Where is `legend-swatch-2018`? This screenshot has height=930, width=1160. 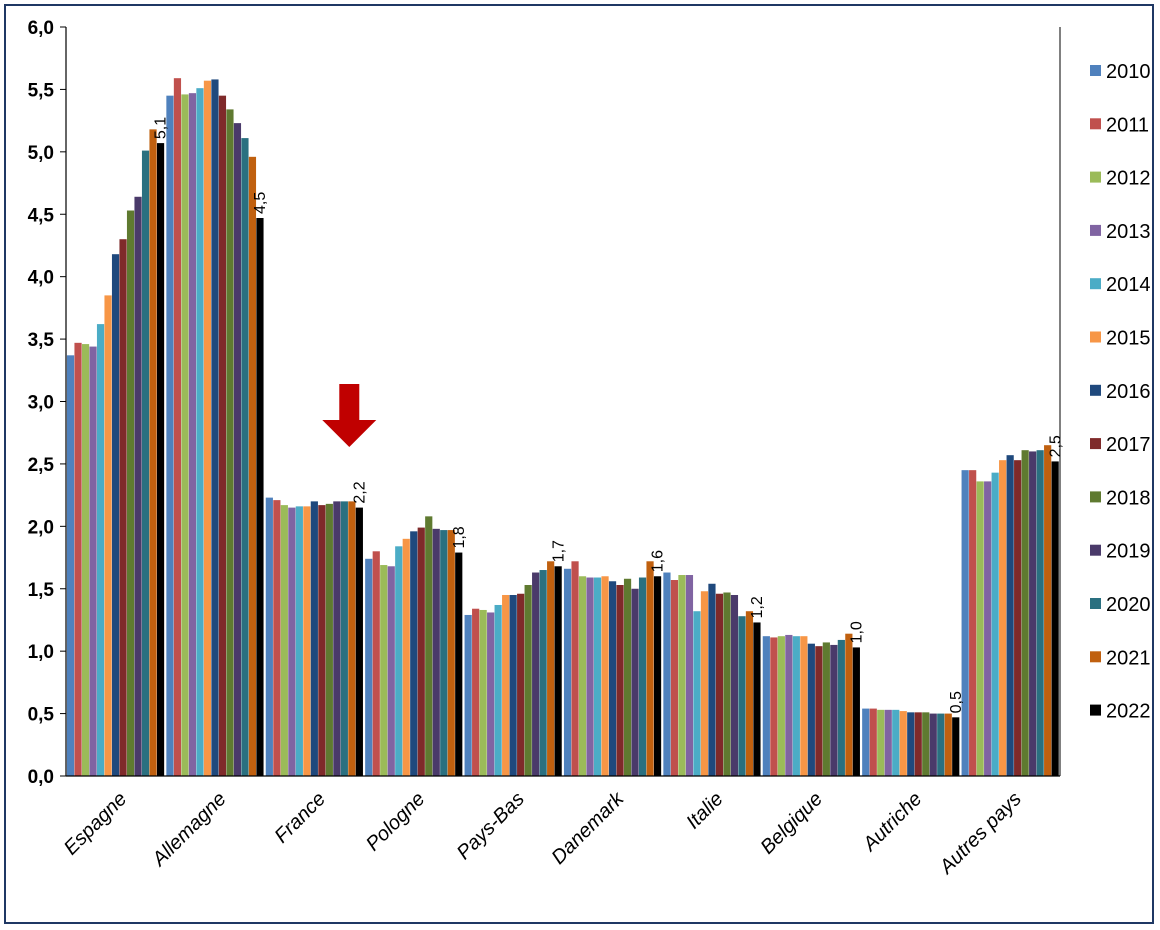 legend-swatch-2018 is located at coordinates (1095, 497).